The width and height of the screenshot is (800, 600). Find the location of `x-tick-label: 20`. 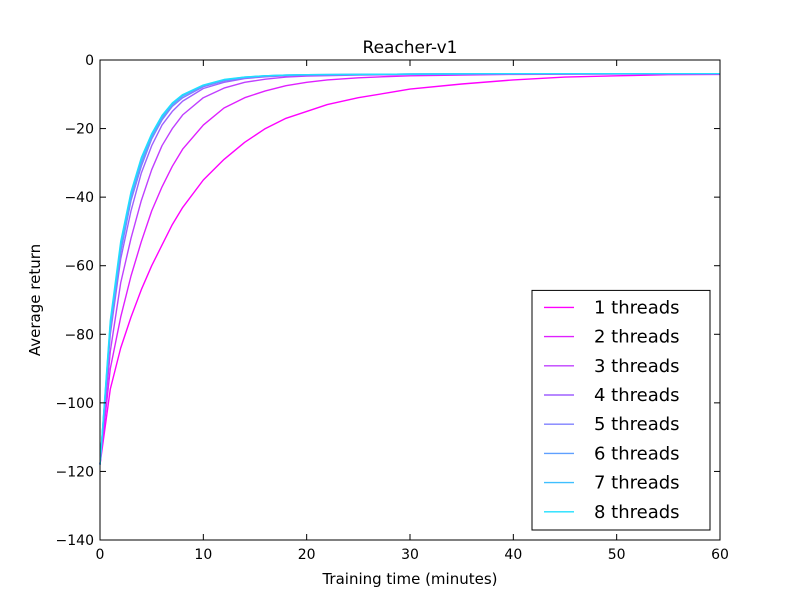

x-tick-label: 20 is located at coordinates (307, 555).